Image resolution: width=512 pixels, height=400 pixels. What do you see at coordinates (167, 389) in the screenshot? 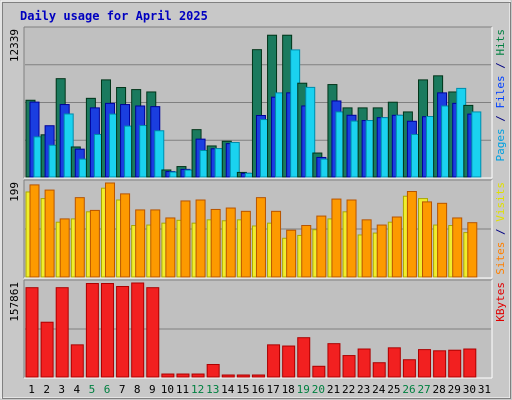
I see `x-tick-label: 10` at bounding box center [167, 389].